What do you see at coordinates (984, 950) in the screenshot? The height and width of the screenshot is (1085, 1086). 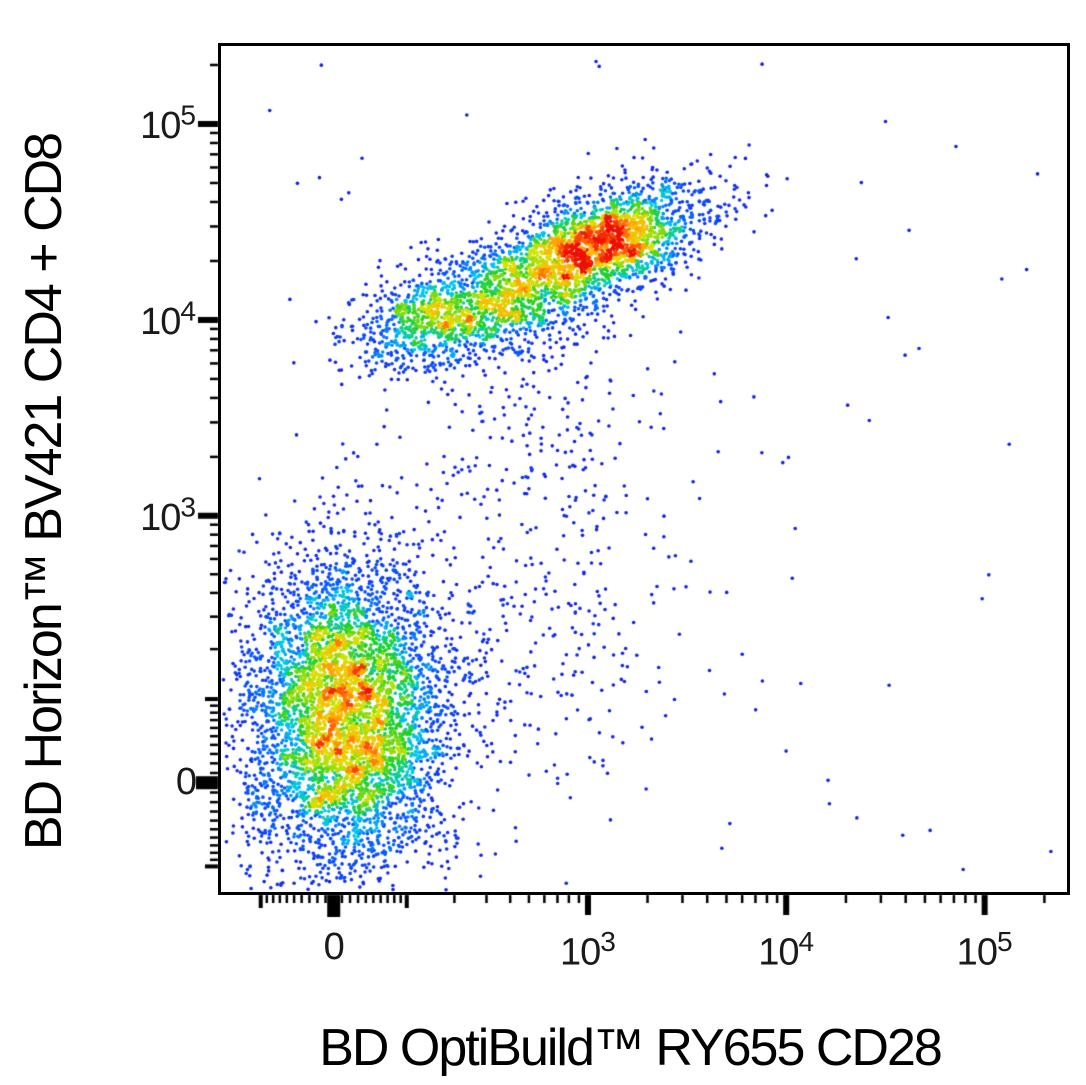 I see `x-tick-label: 10⁵` at bounding box center [984, 950].